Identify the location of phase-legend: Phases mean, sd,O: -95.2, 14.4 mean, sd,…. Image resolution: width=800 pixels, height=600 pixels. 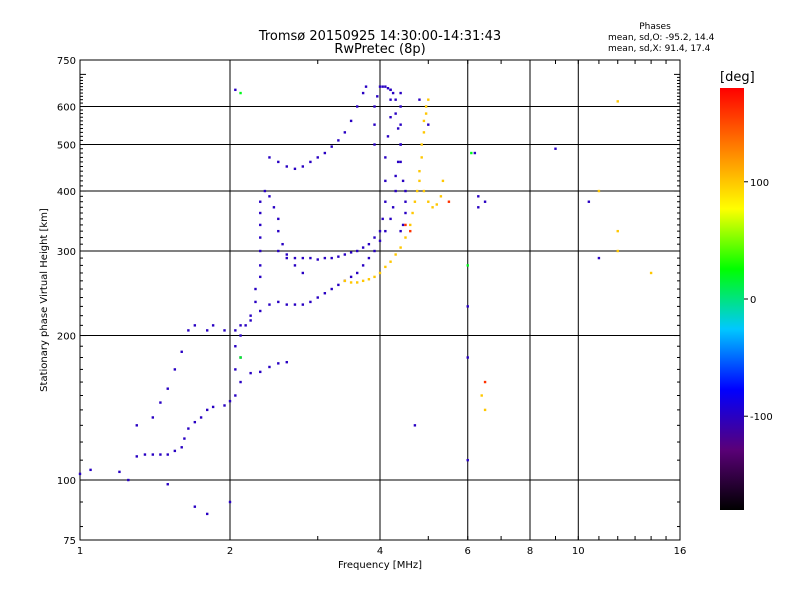
(655, 38).